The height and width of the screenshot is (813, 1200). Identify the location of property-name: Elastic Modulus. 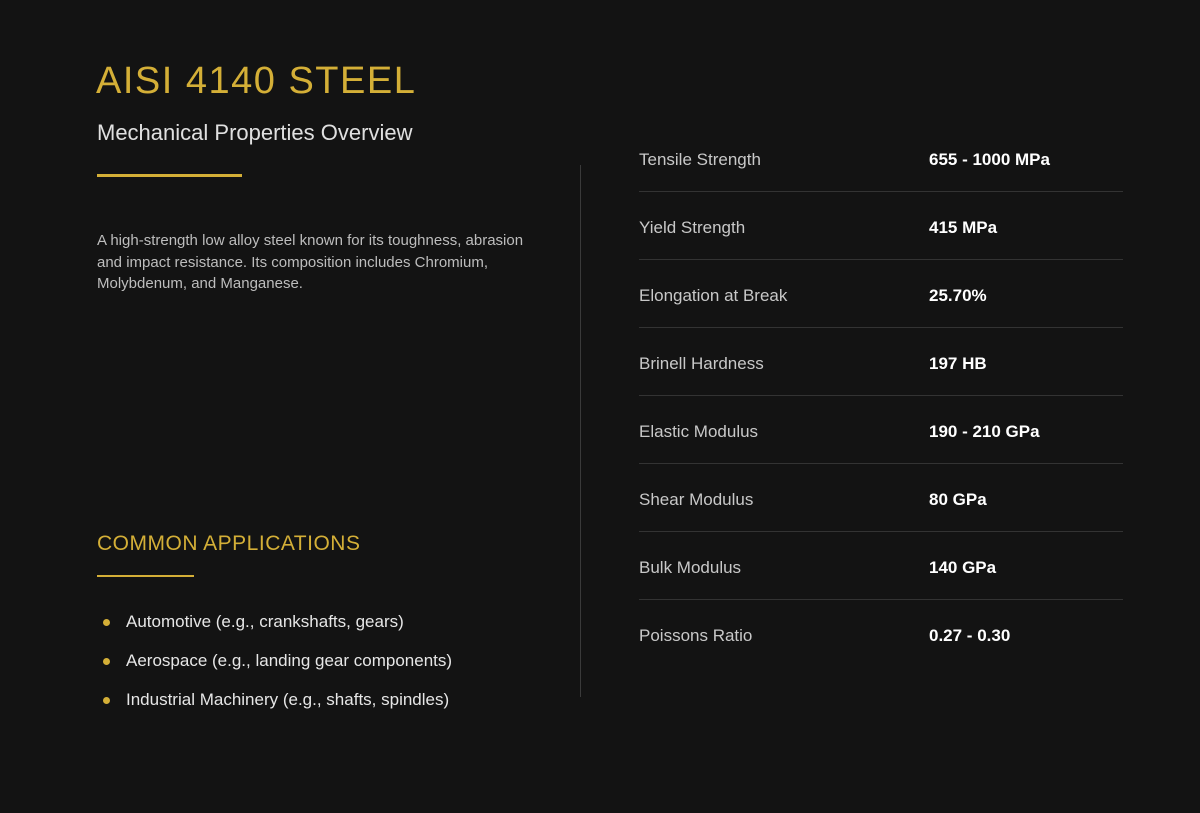
(699, 431).